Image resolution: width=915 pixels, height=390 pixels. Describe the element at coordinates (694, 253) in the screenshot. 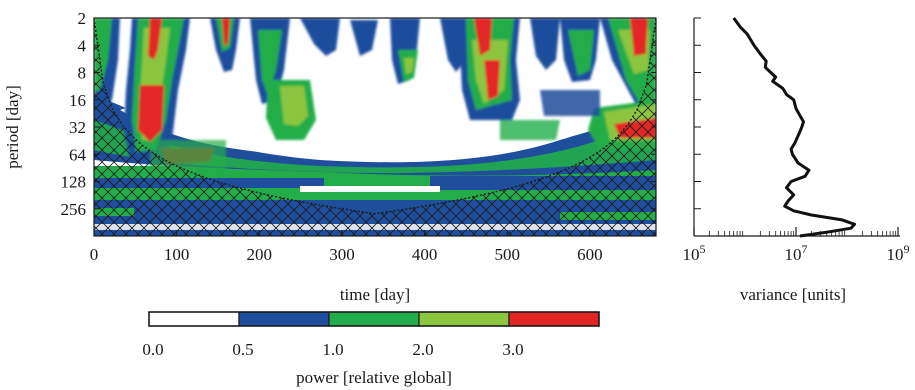

I see `variance-x-tick-label: 10⁵` at that location.